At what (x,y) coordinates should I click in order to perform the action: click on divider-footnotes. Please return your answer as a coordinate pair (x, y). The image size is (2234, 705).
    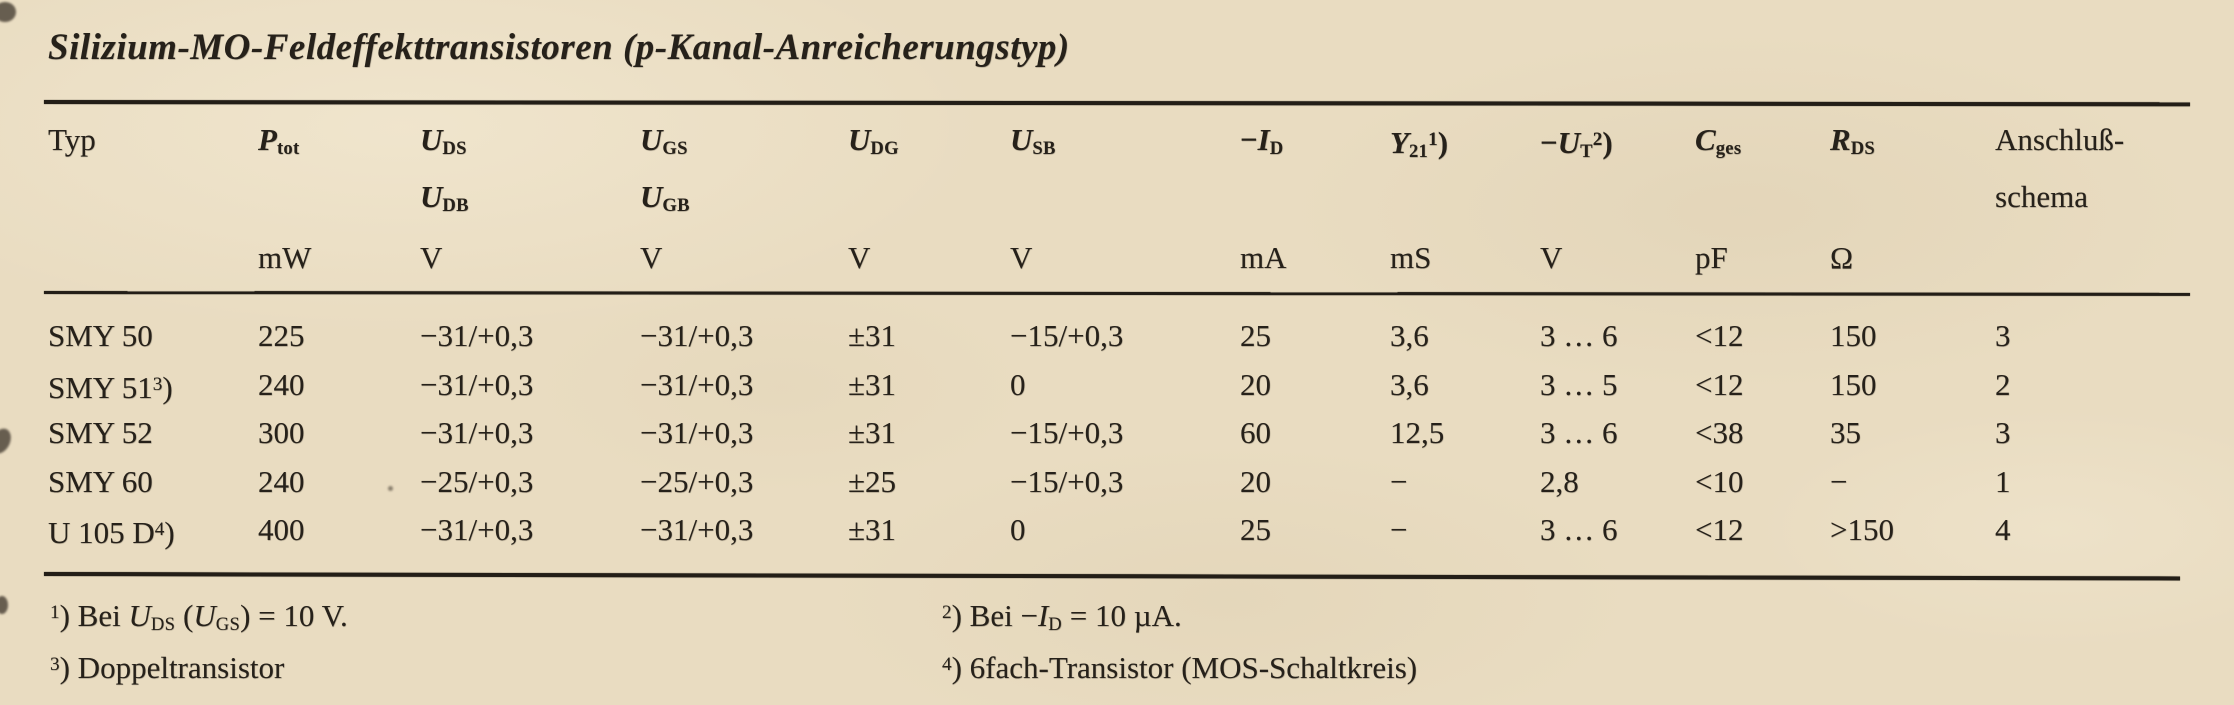
    Looking at the image, I should click on (1111, 576).